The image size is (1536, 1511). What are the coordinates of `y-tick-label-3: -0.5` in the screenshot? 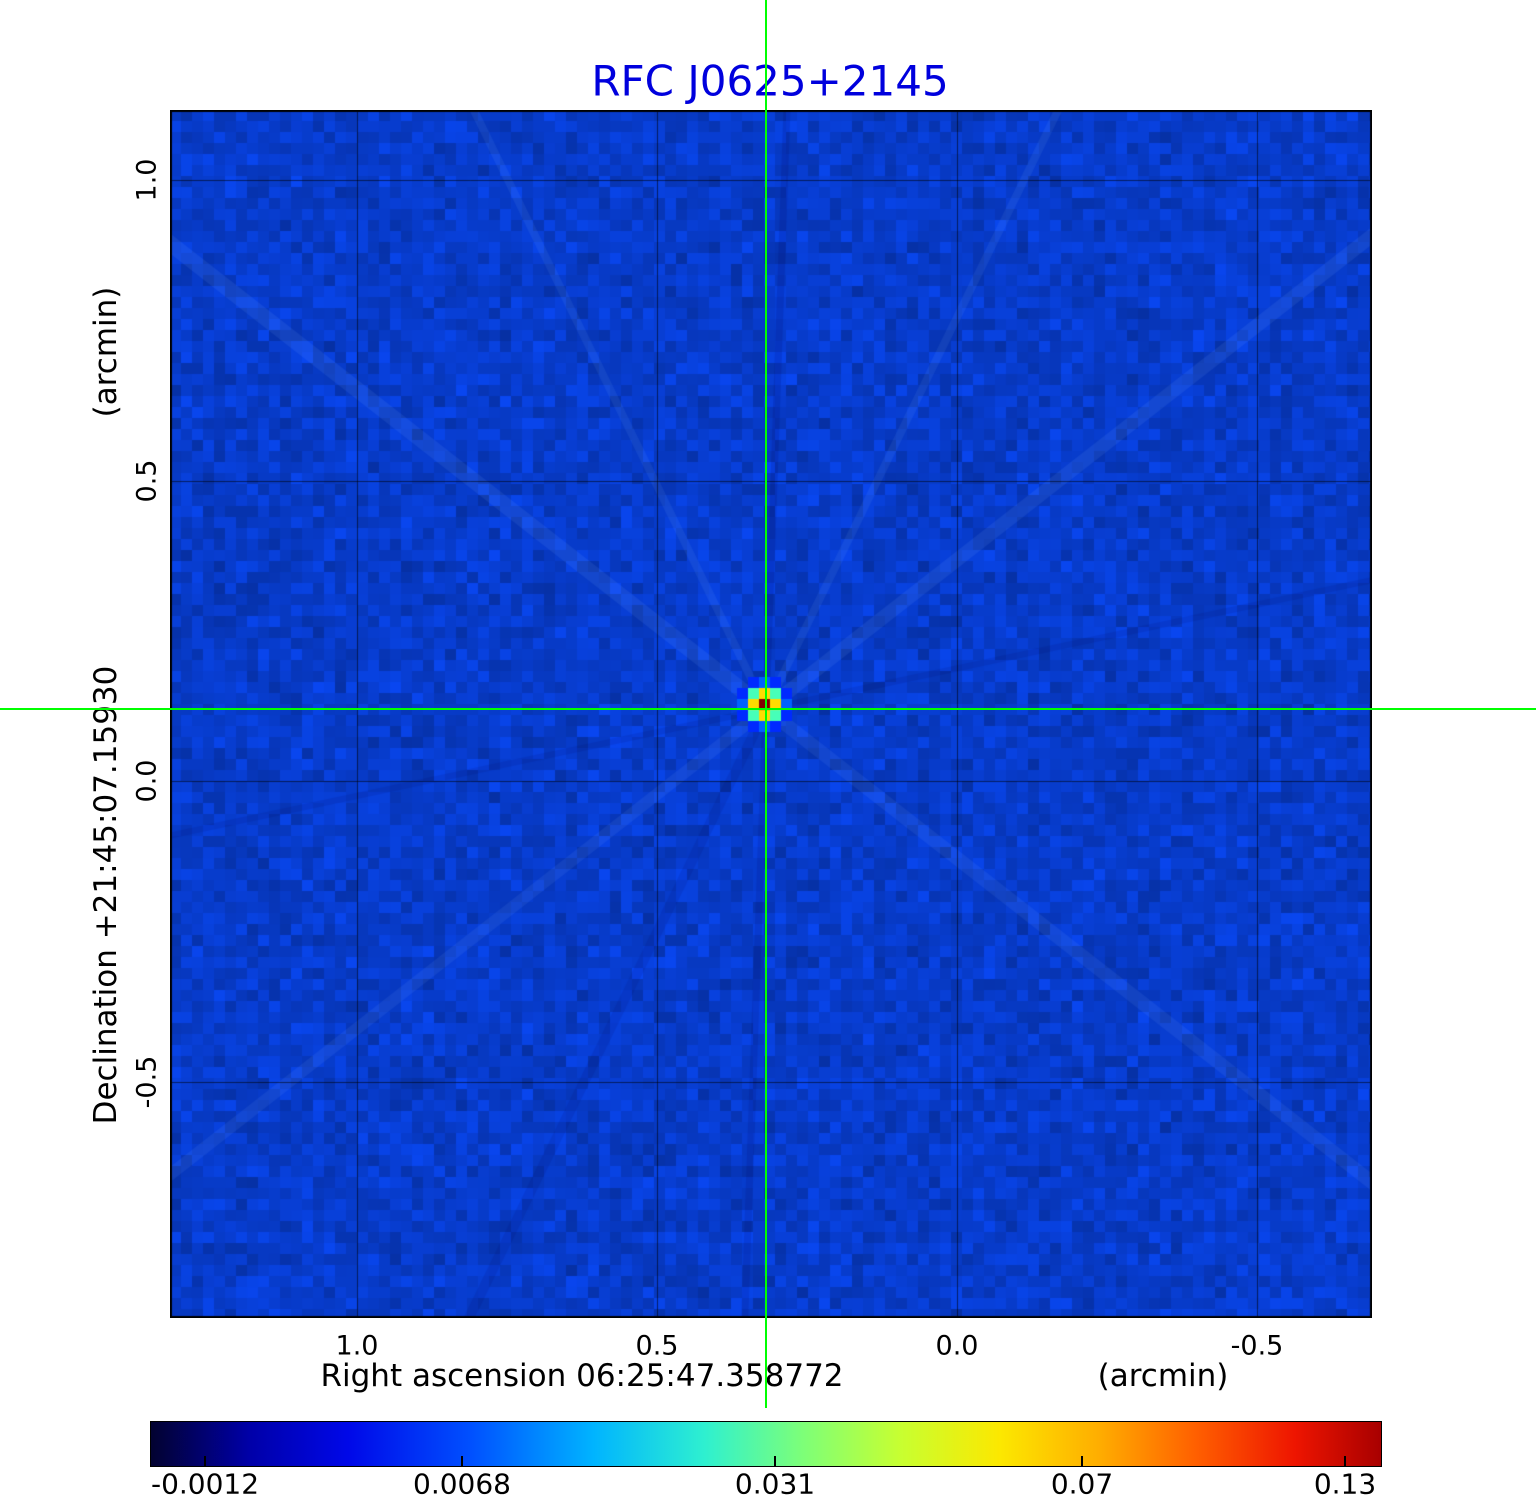 It's located at (147, 1082).